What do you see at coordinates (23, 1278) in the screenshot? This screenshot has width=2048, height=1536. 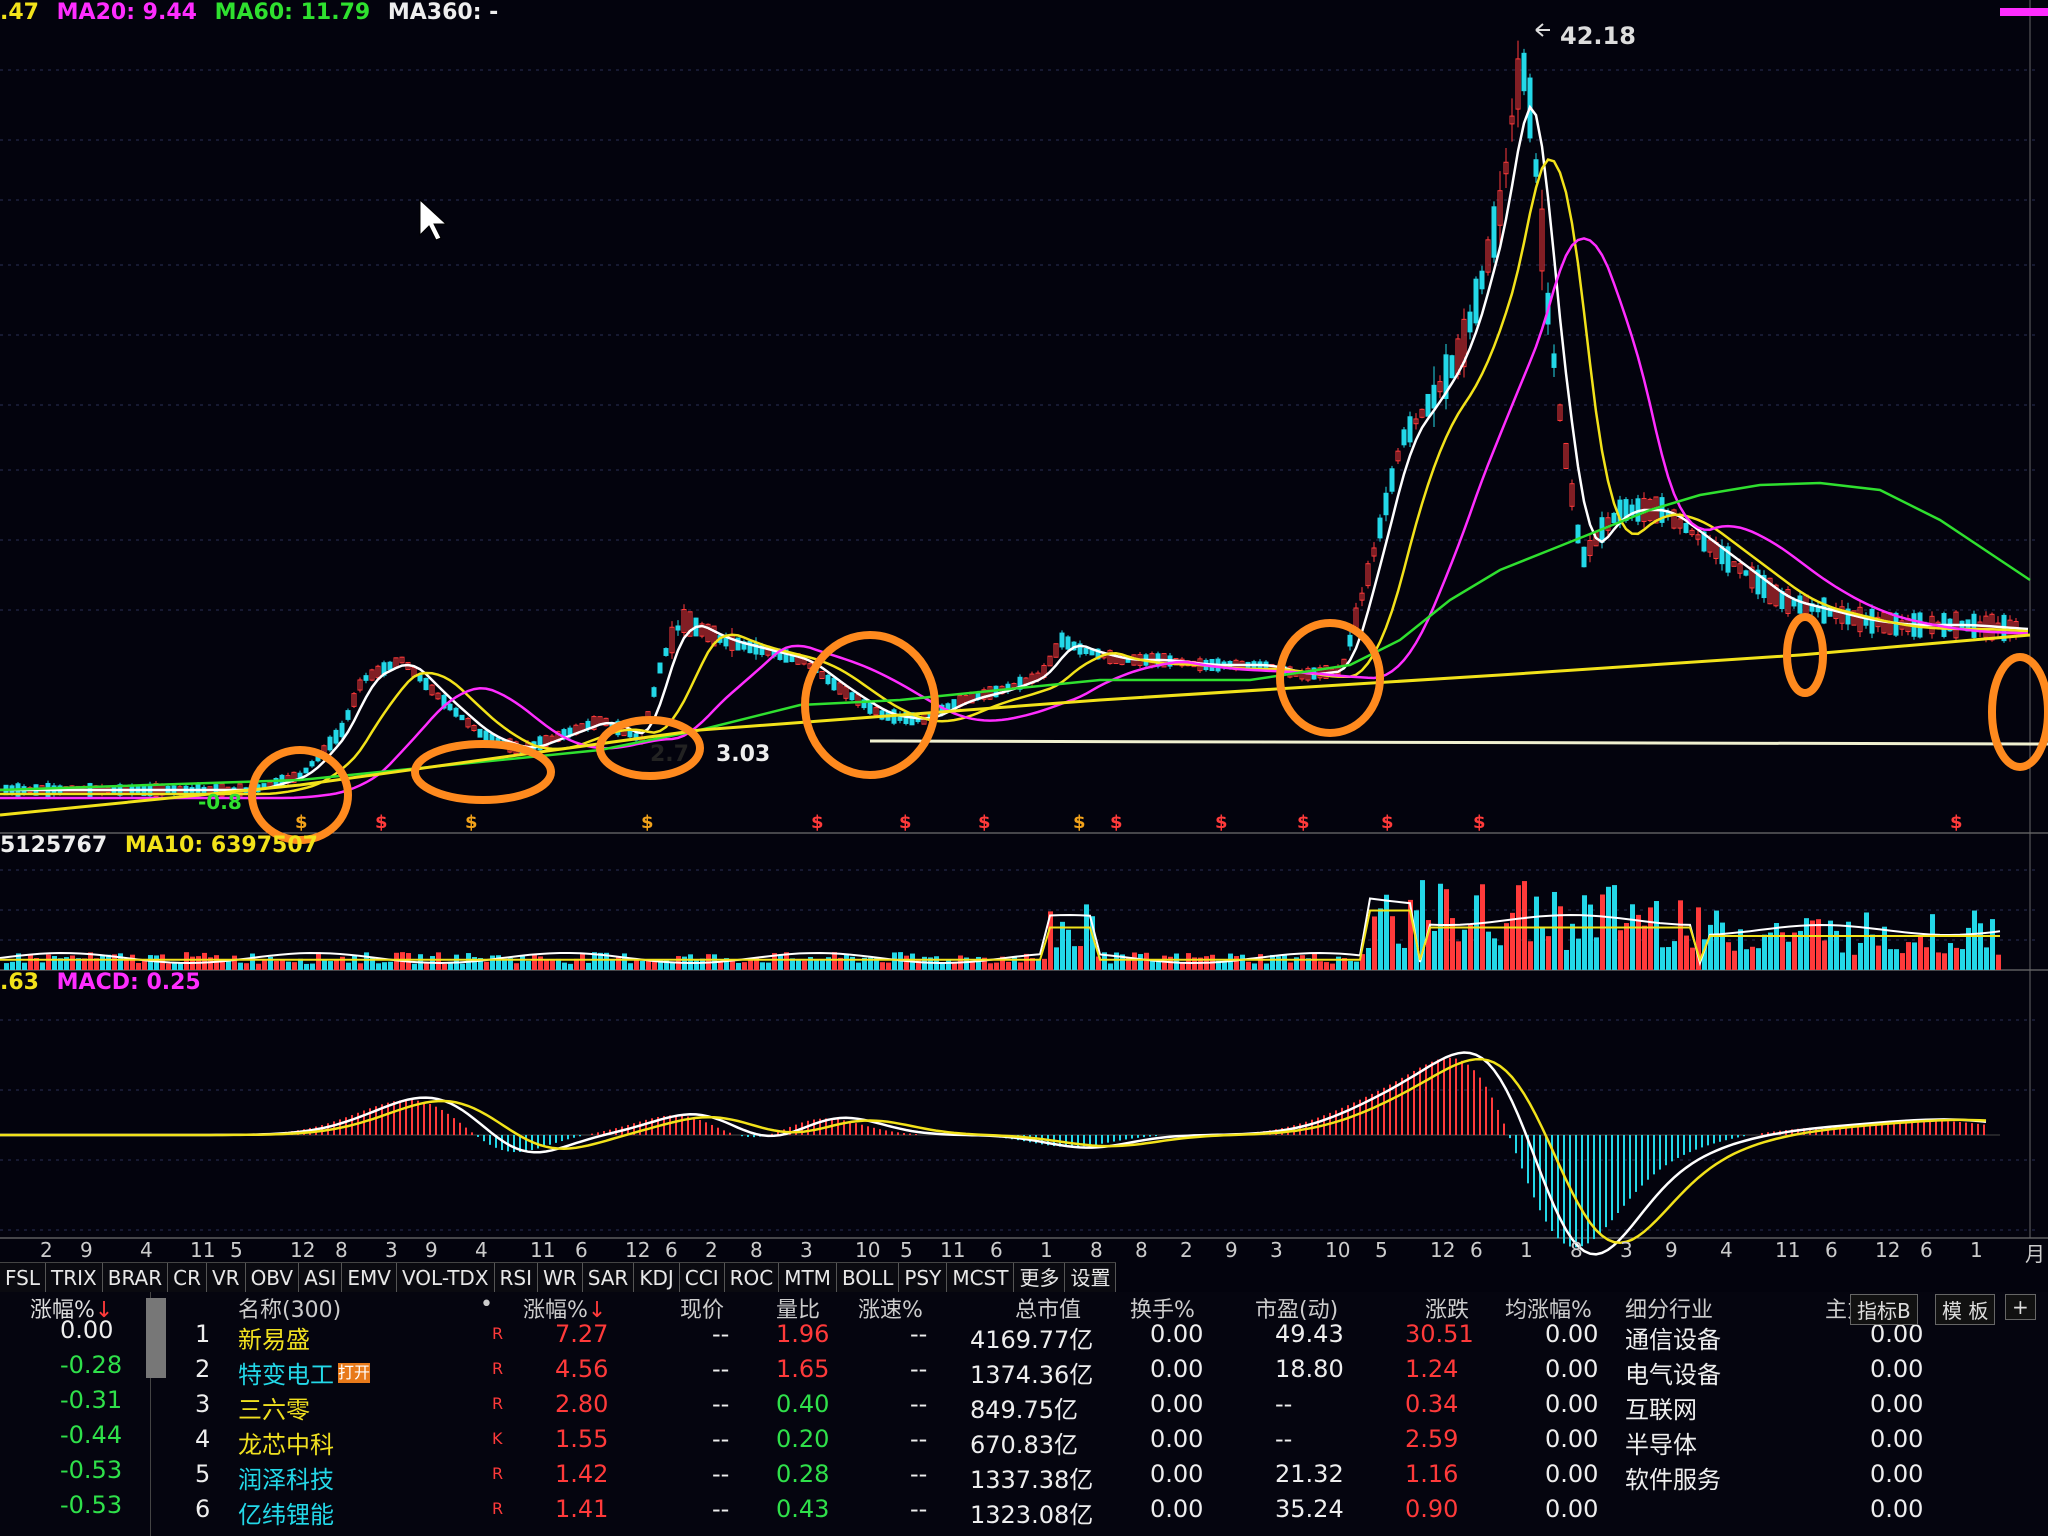 I see `tab-fsl: FSL` at bounding box center [23, 1278].